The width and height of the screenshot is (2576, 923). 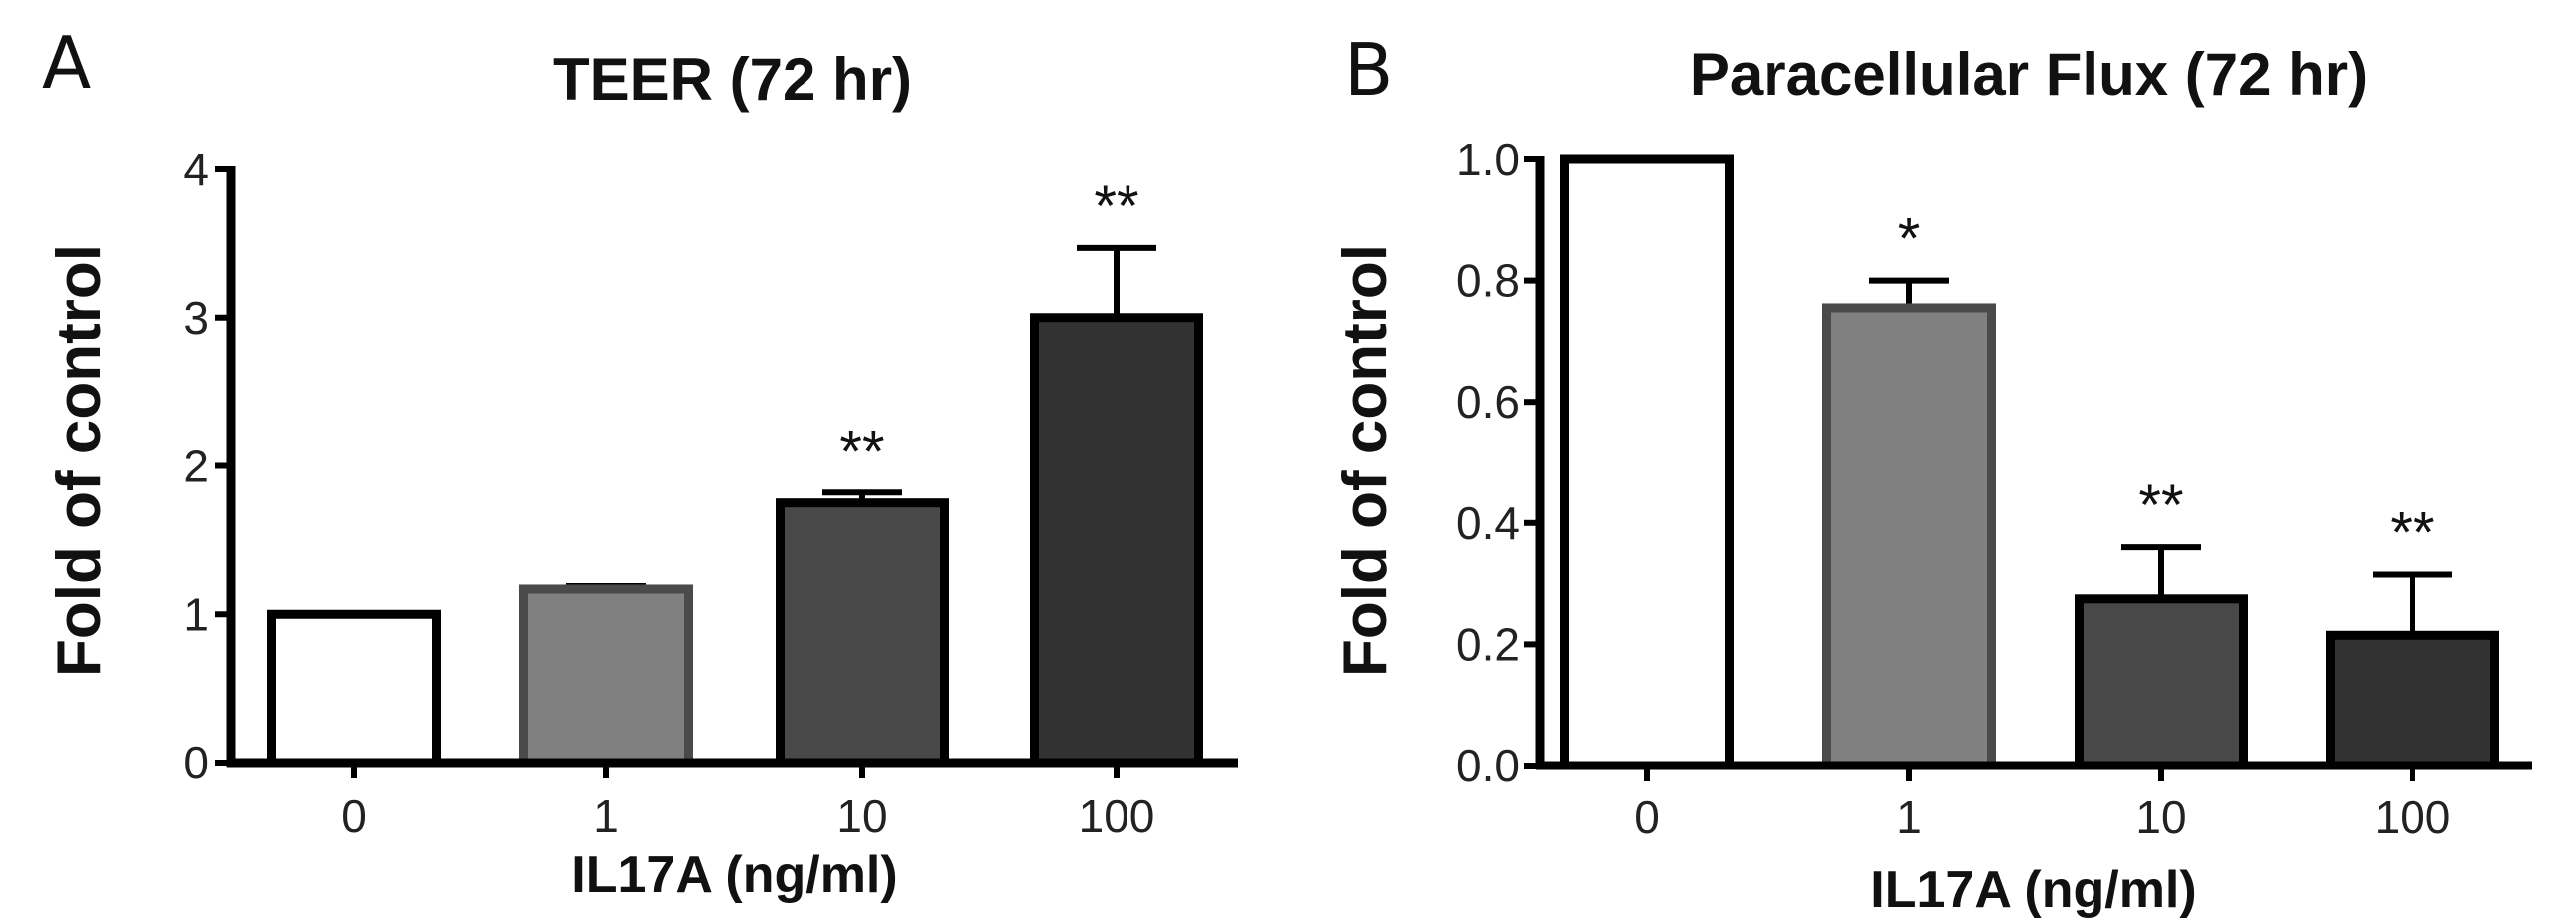 I want to click on panel-b-y-tick-label-2: 0.4, so click(x=1488, y=523).